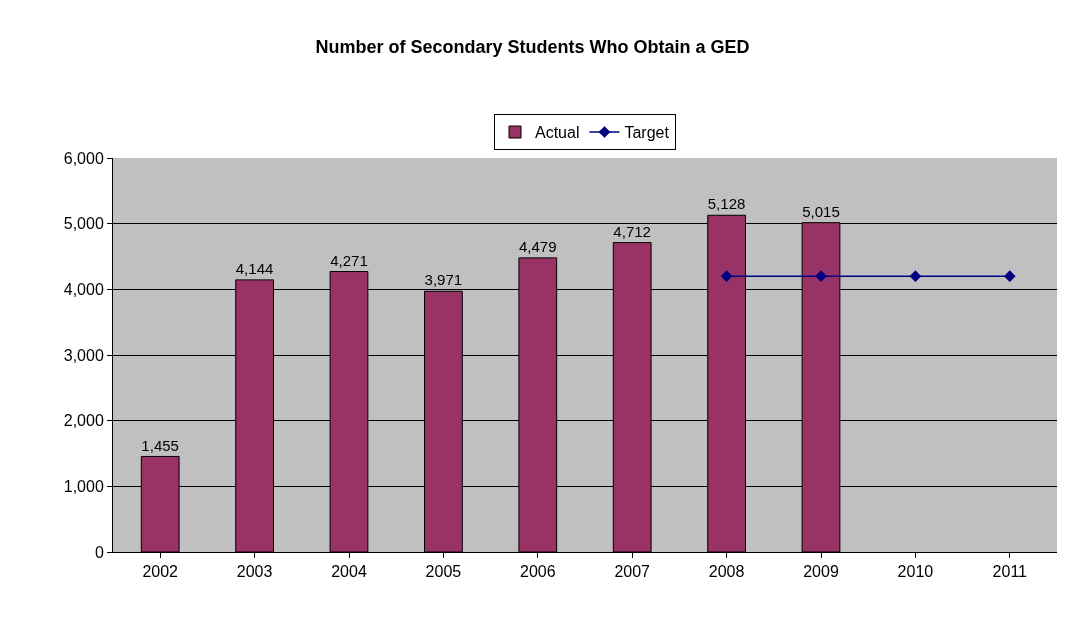 The width and height of the screenshot is (1065, 621). Describe the element at coordinates (915, 572) in the screenshot. I see `x-tick-label: 2010` at that location.